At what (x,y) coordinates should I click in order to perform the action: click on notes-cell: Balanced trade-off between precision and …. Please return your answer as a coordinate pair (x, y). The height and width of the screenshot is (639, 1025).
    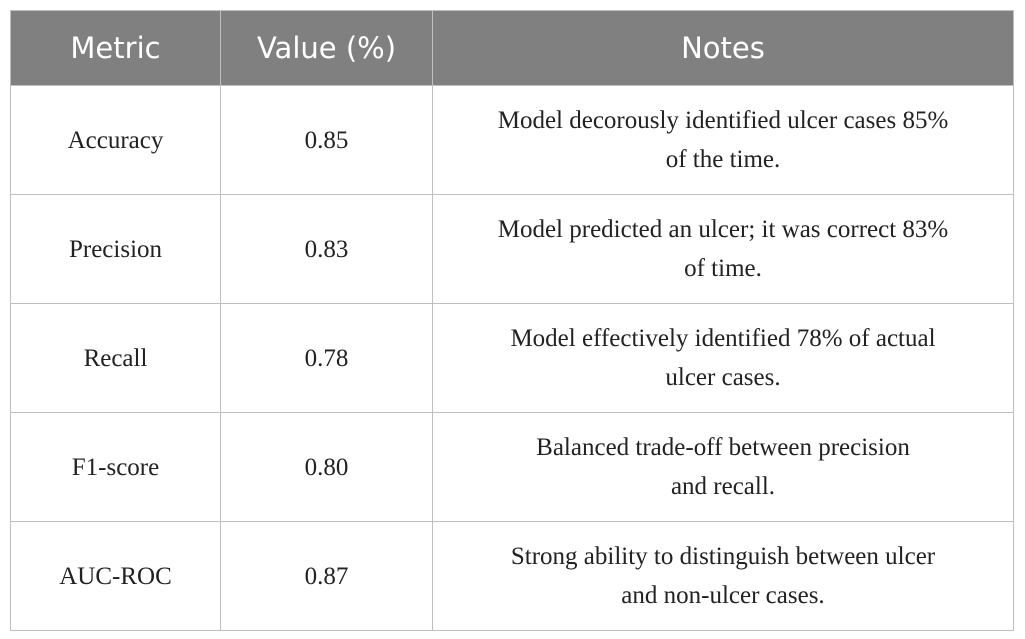
    Looking at the image, I should click on (723, 467).